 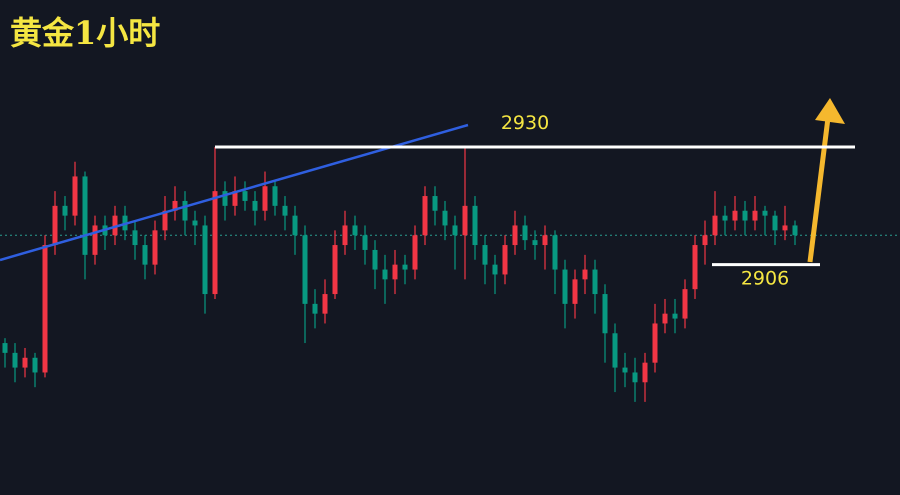 What do you see at coordinates (525, 123) in the screenshot?
I see `level-label: 2930` at bounding box center [525, 123].